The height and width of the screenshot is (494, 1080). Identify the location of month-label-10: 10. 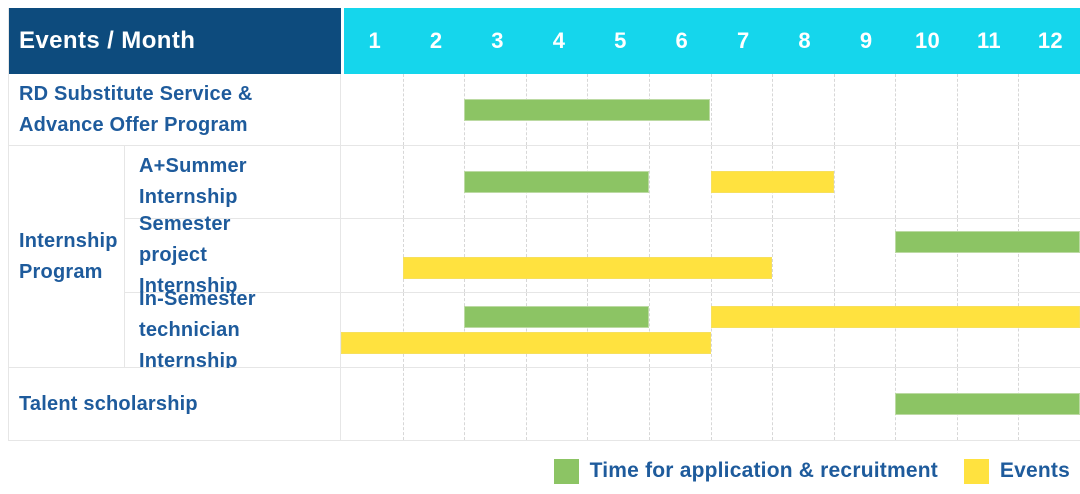
(927, 40).